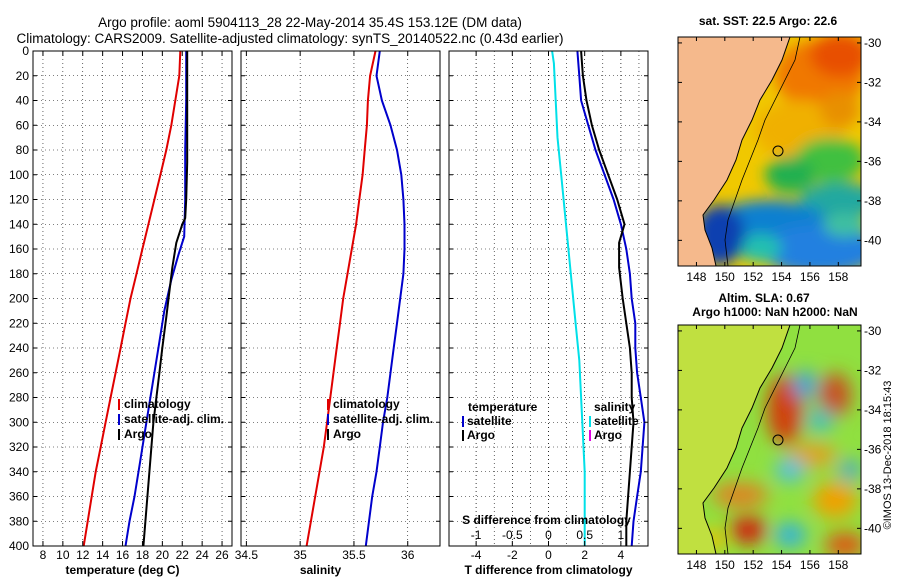 This screenshot has width=900, height=580. I want to click on sla-map-title1: Altim. SLA: 0.67, so click(764, 298).